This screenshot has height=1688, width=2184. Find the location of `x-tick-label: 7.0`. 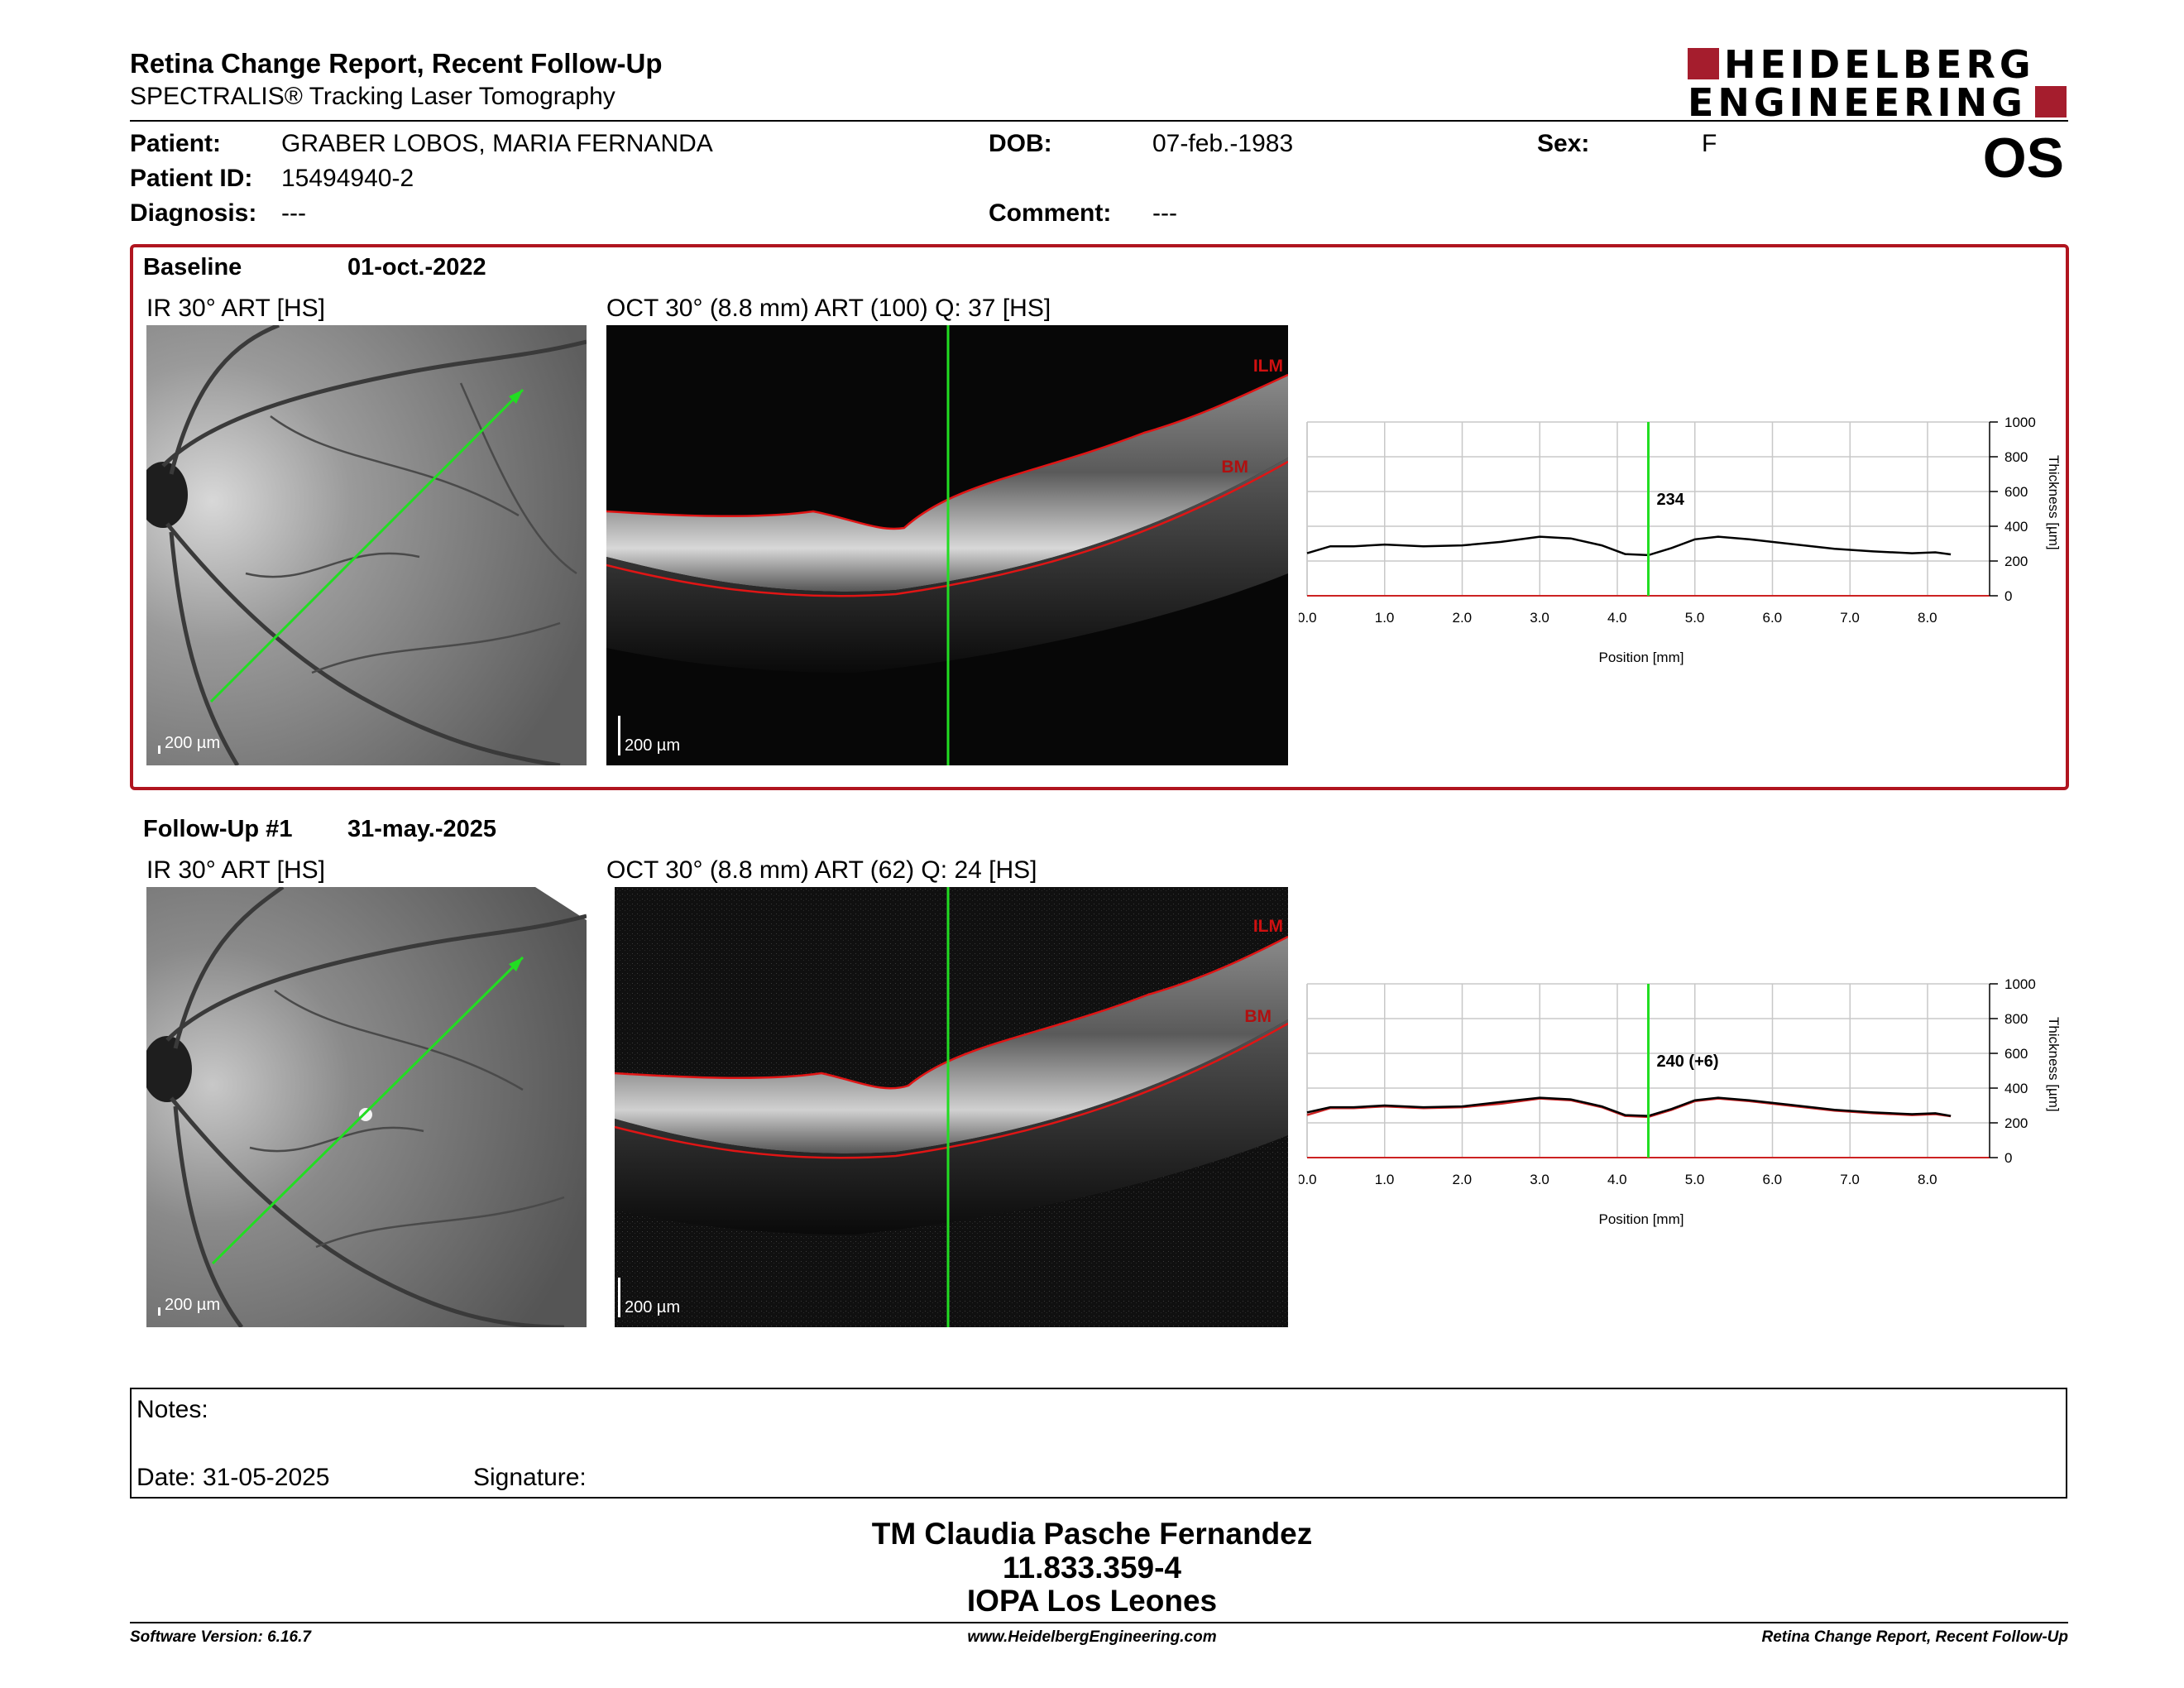

x-tick-label: 7.0 is located at coordinates (1850, 1179).